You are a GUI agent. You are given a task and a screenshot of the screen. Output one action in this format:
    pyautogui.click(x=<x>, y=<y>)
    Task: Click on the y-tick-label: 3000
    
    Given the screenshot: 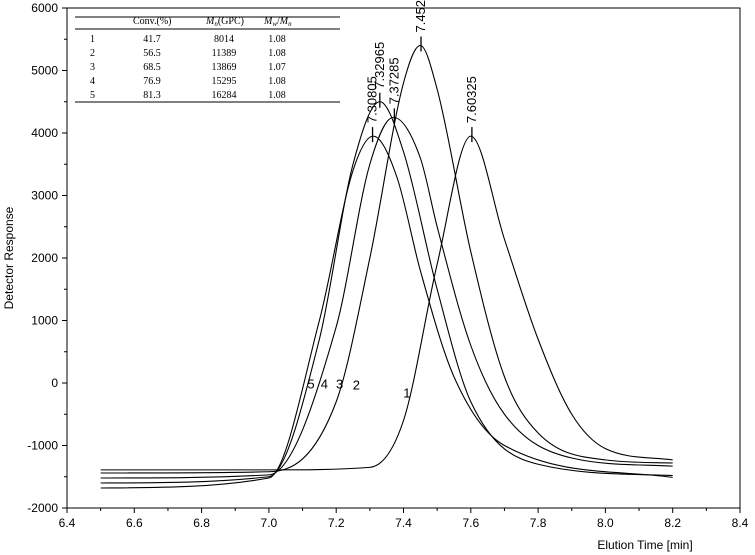 What is the action you would take?
    pyautogui.click(x=44, y=196)
    